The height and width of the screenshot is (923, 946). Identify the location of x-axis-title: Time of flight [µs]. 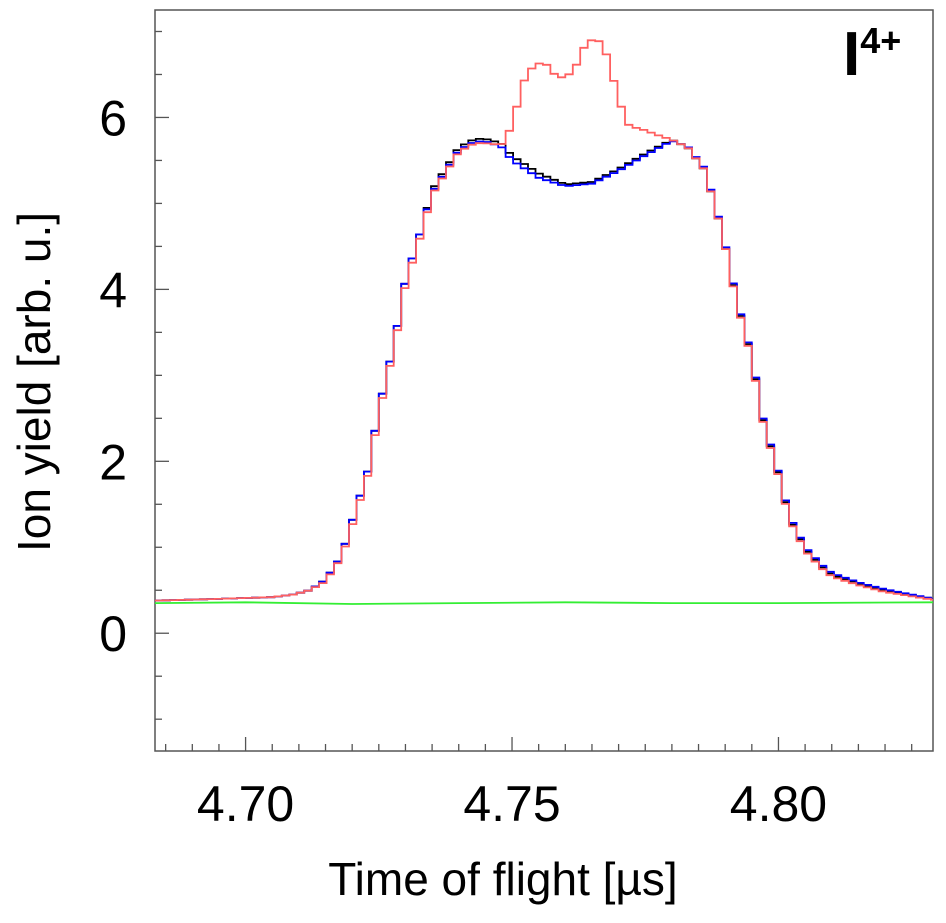
(502, 879).